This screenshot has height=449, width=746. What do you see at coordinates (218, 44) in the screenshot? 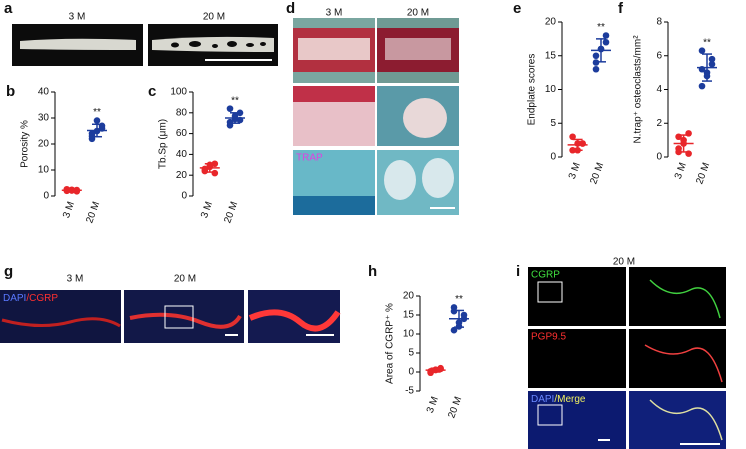
I see `pores` at bounding box center [218, 44].